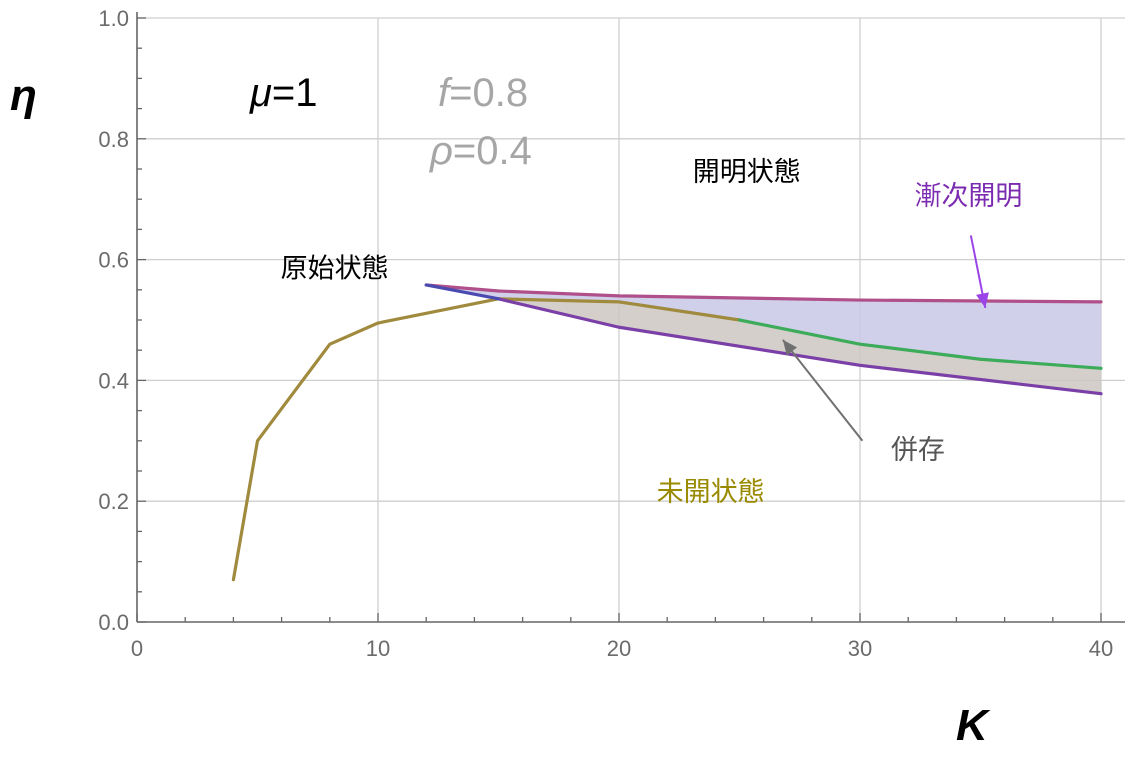 Image resolution: width=1129 pixels, height=764 pixels. What do you see at coordinates (918, 450) in the screenshot?
I see `region-label: 併存` at bounding box center [918, 450].